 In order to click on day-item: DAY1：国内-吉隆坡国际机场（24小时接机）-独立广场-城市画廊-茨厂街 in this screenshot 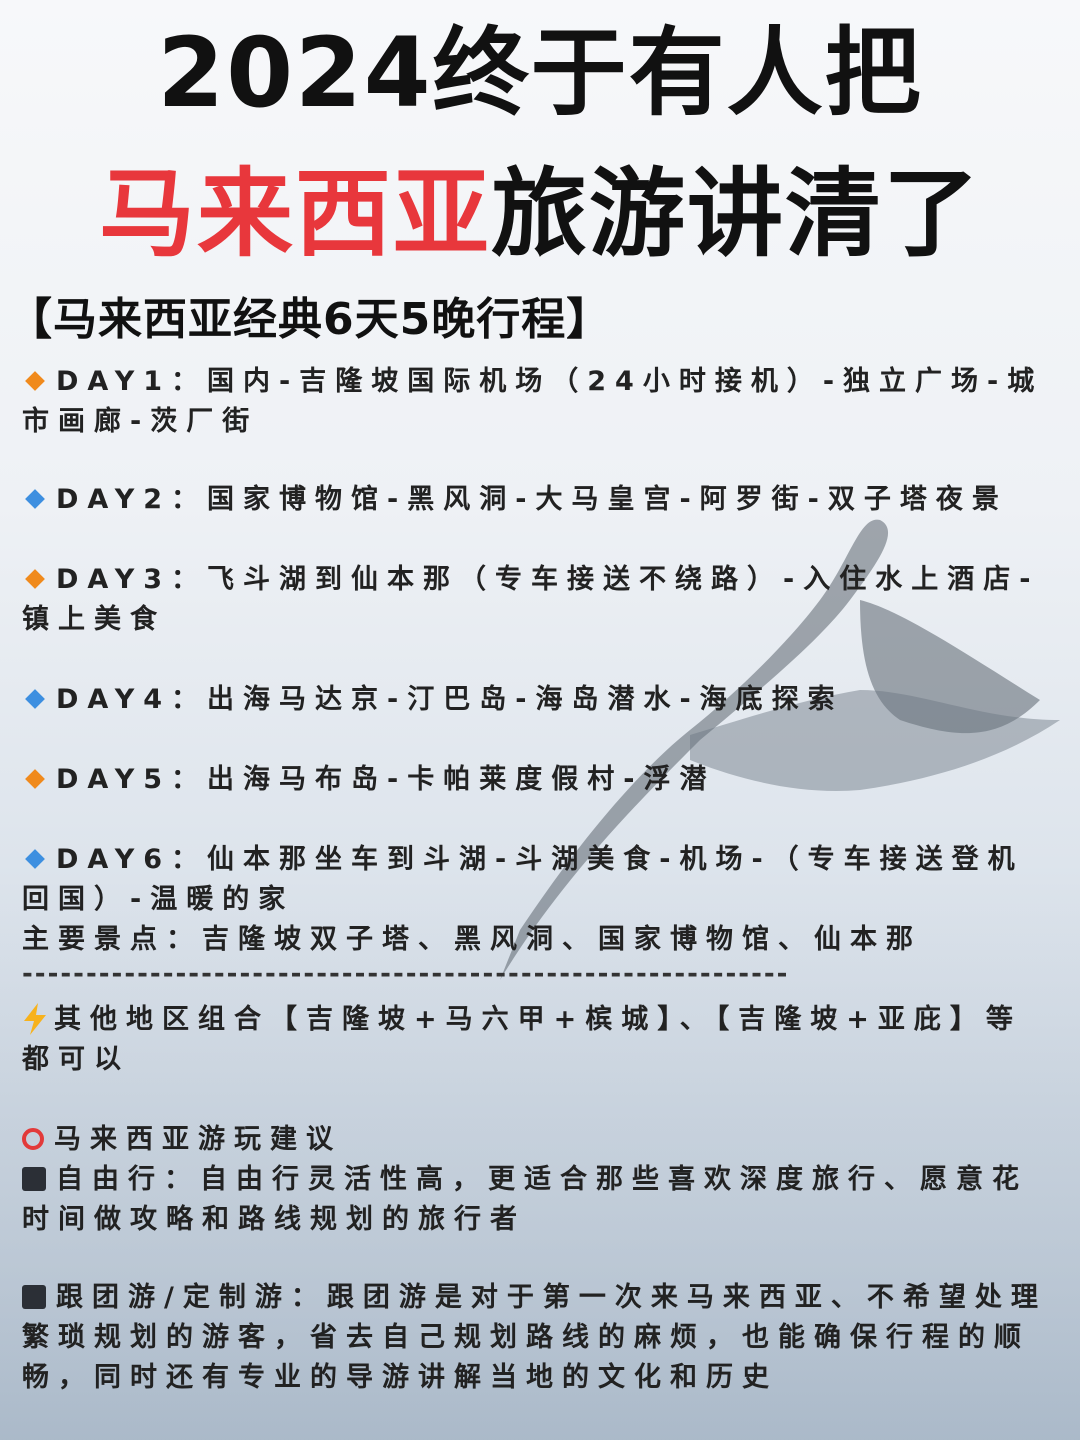, I will do `click(537, 402)`.